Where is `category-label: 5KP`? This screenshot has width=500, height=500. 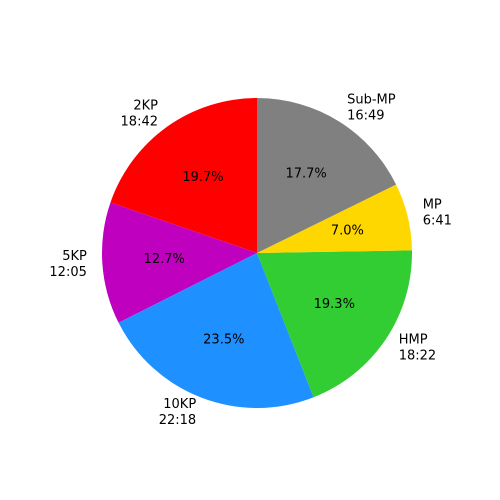 category-label: 5KP is located at coordinates (74, 256).